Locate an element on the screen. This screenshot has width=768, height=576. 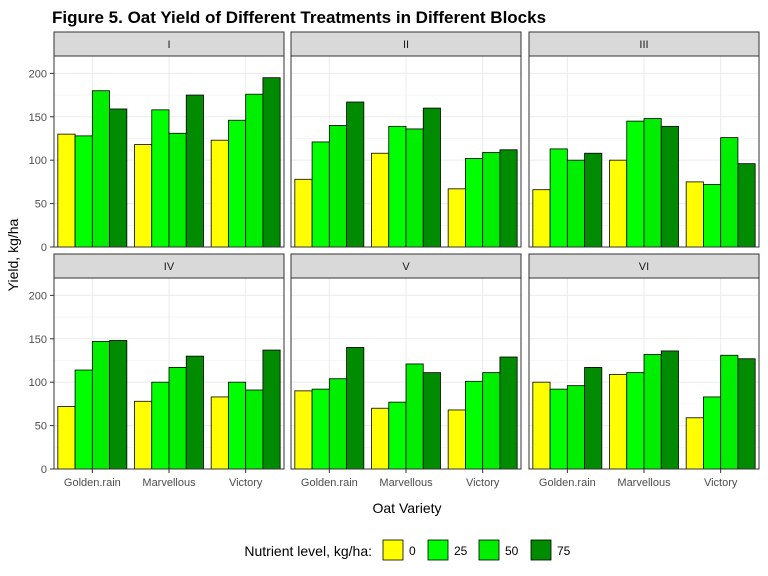
bar-IV-Golden.rain-50 is located at coordinates (100, 405).